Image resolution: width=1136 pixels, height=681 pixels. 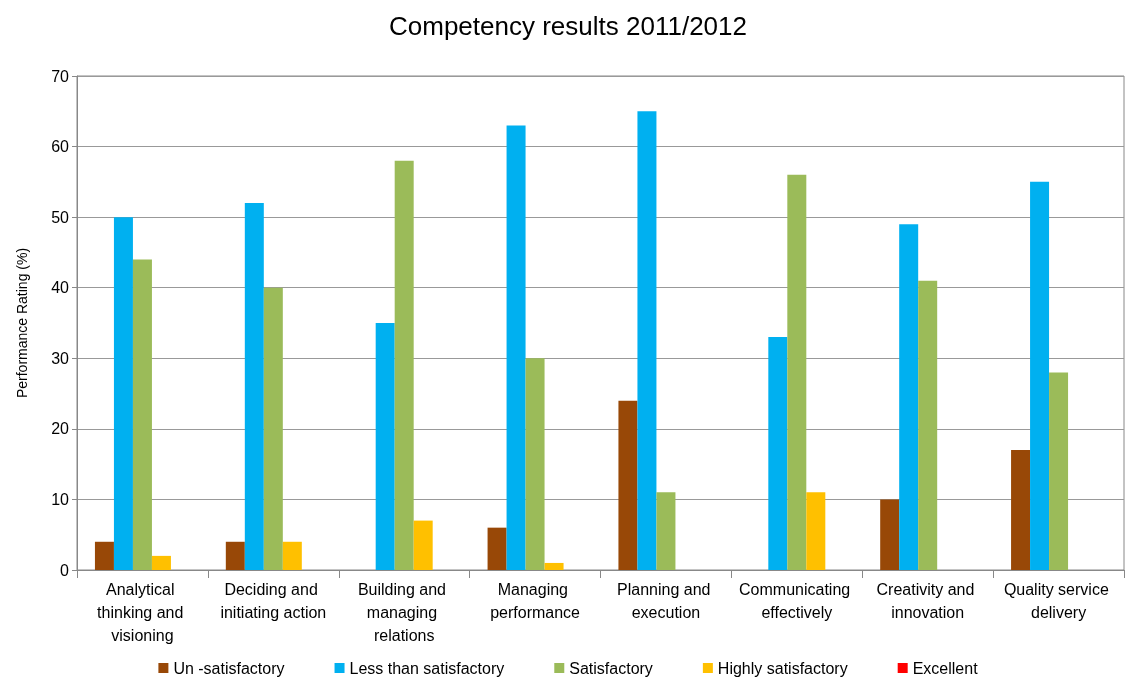 What do you see at coordinates (666, 601) in the screenshot?
I see `x-tick-label: Planning and execution` at bounding box center [666, 601].